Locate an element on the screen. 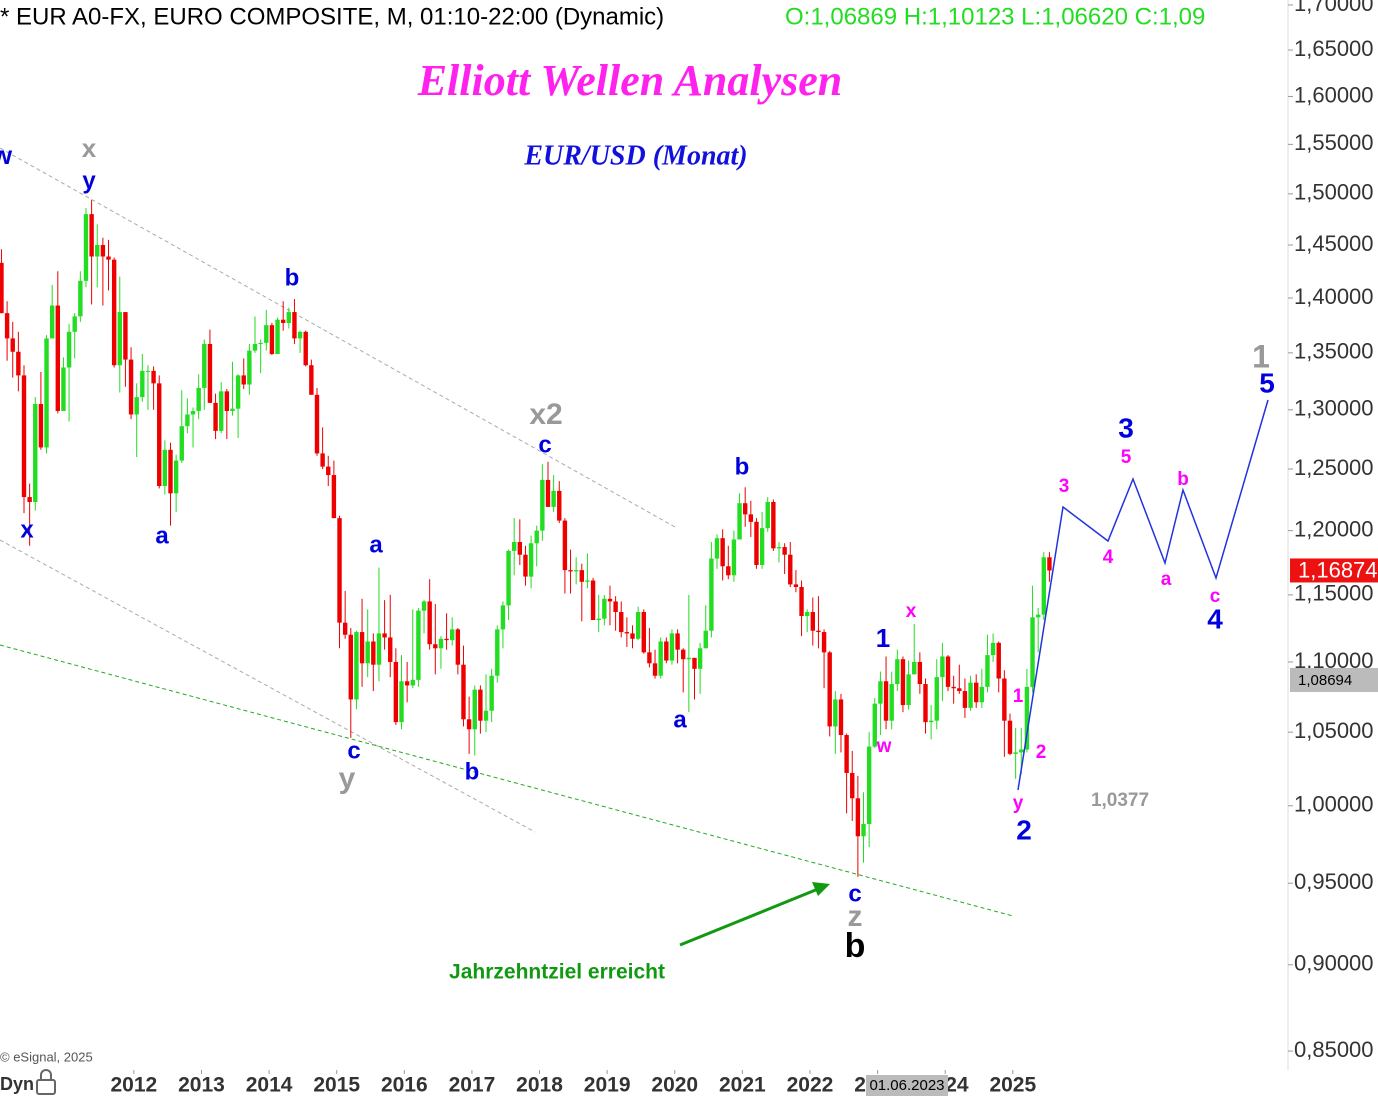  x-tick-label: 2012 is located at coordinates (134, 1085).